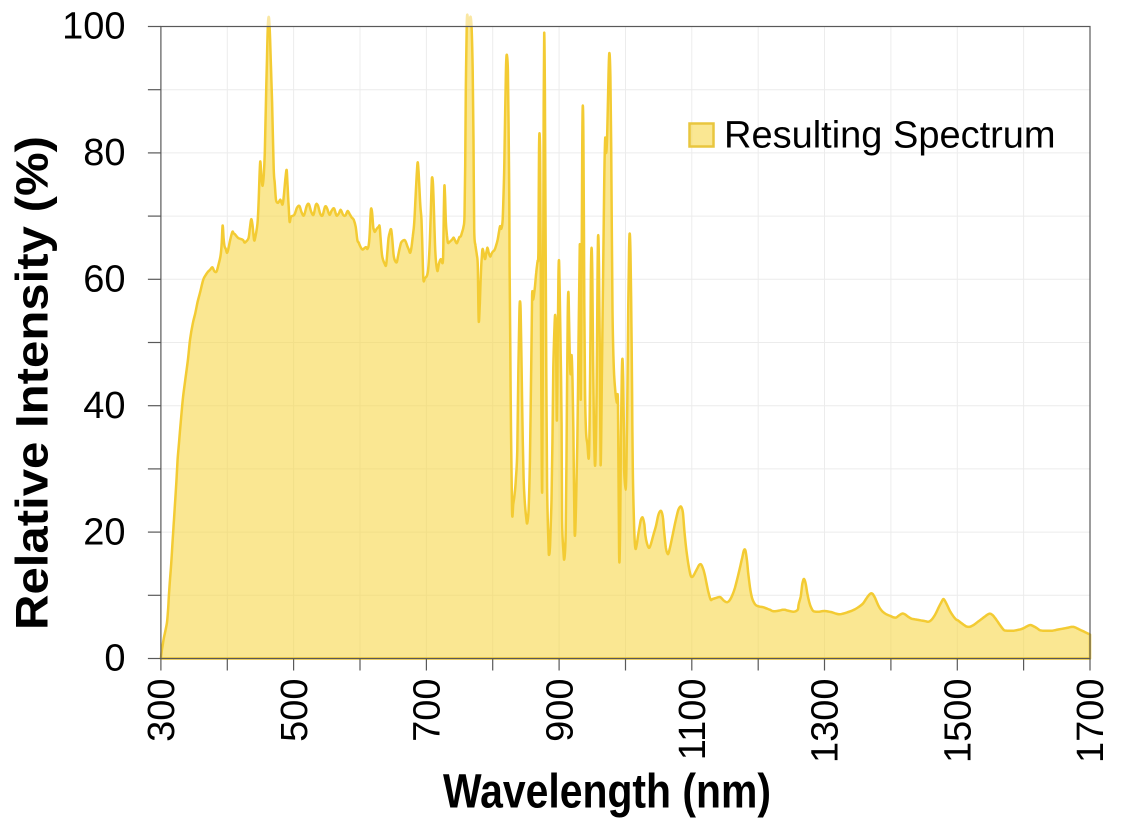 This screenshot has height=824, width=1136. I want to click on svg-text: 60, so click(104, 280).